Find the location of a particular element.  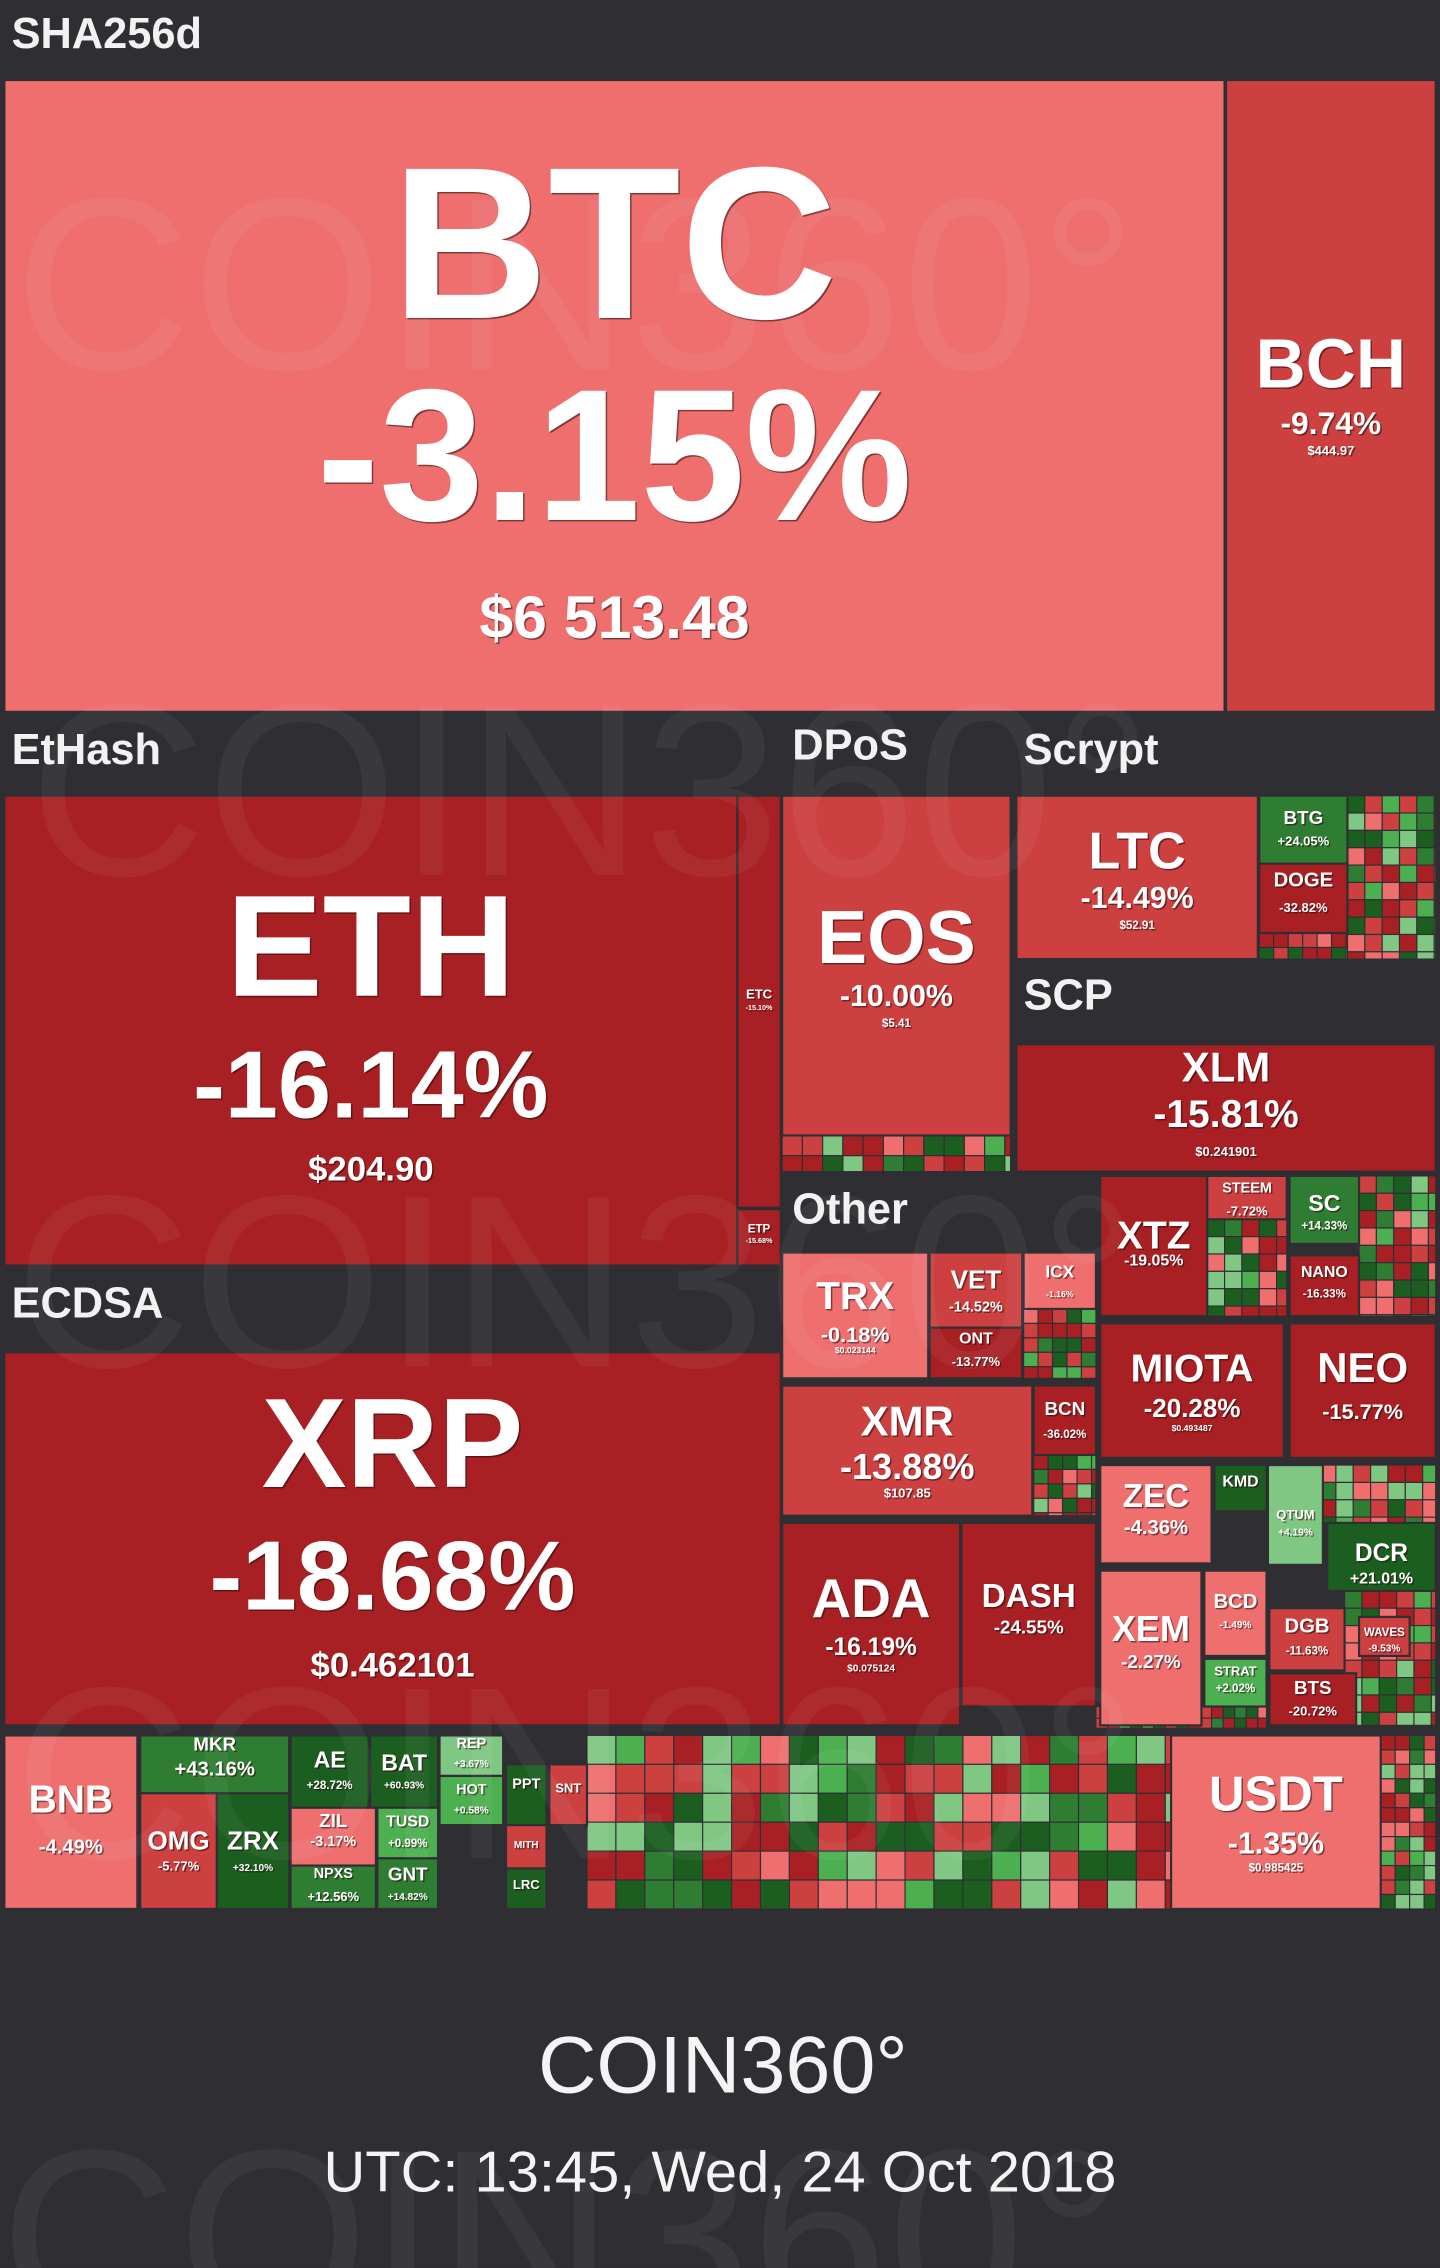

coin-tile: MIOTA-20.28%$0.493487 is located at coordinates (1192, 1390).